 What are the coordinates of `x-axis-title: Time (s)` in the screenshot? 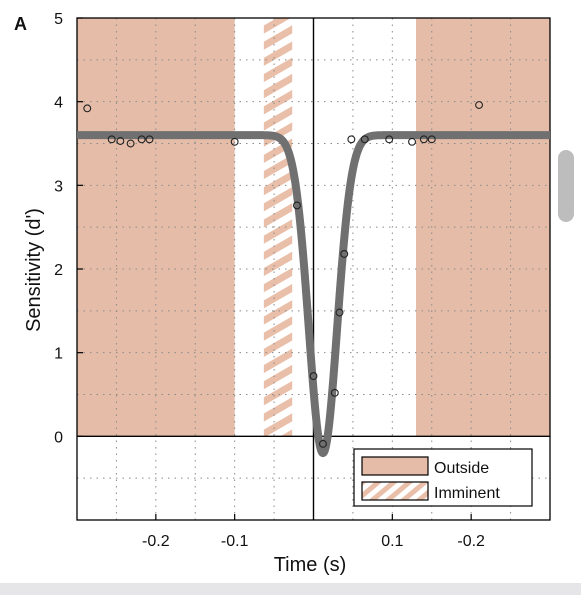 It's located at (310, 565).